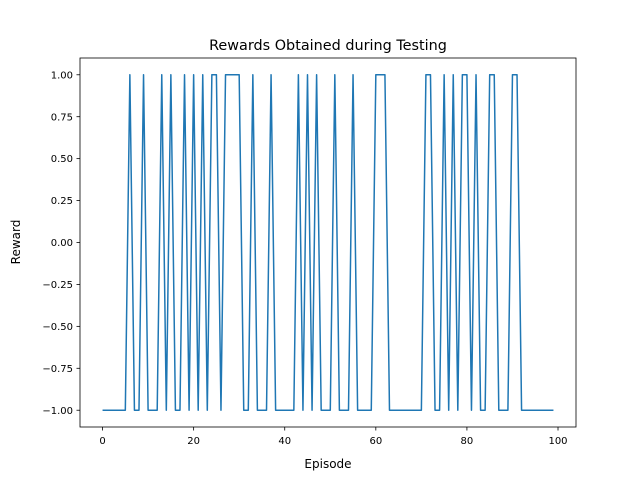 The image size is (640, 484). What do you see at coordinates (557, 441) in the screenshot?
I see `x-tick-label: 100` at bounding box center [557, 441].